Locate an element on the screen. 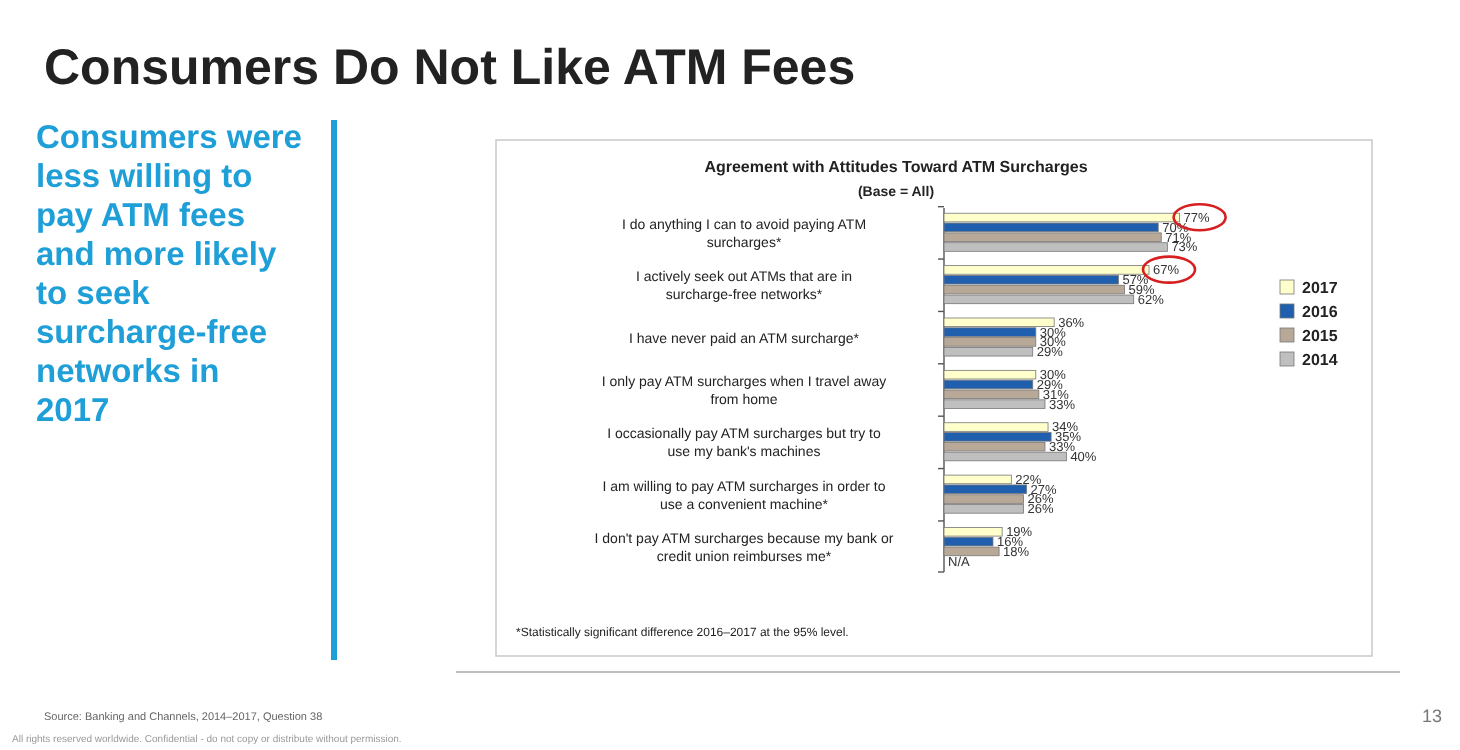 The width and height of the screenshot is (1460, 750). chart-subtitle: Agreement with Attitudes Toward ATM Surcharges is located at coordinates (896, 167).